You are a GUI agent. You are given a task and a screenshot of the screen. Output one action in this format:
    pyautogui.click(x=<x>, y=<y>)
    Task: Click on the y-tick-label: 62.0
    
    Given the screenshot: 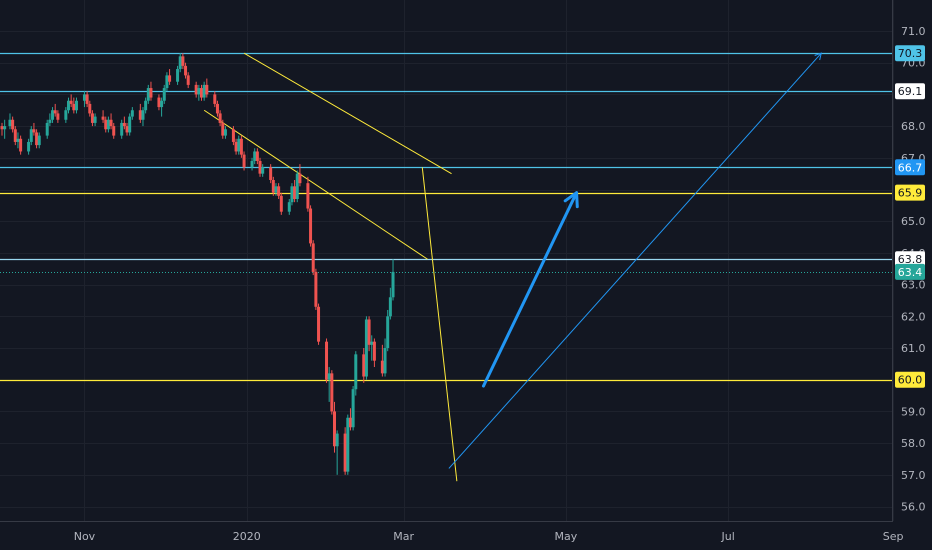 What is the action you would take?
    pyautogui.click(x=913, y=316)
    